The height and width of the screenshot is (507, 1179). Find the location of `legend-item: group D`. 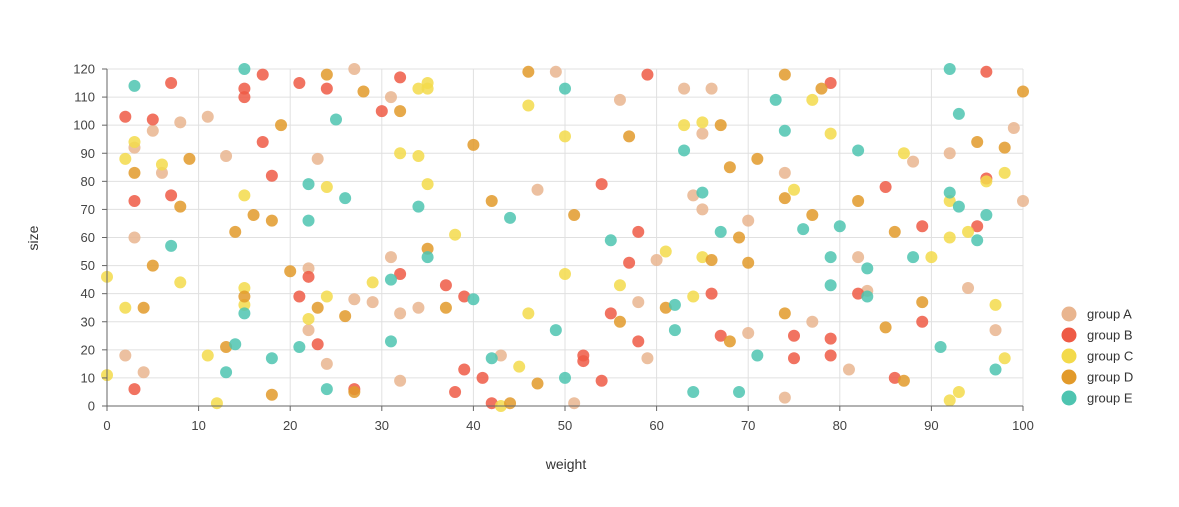

legend-item: group D is located at coordinates (1097, 377).